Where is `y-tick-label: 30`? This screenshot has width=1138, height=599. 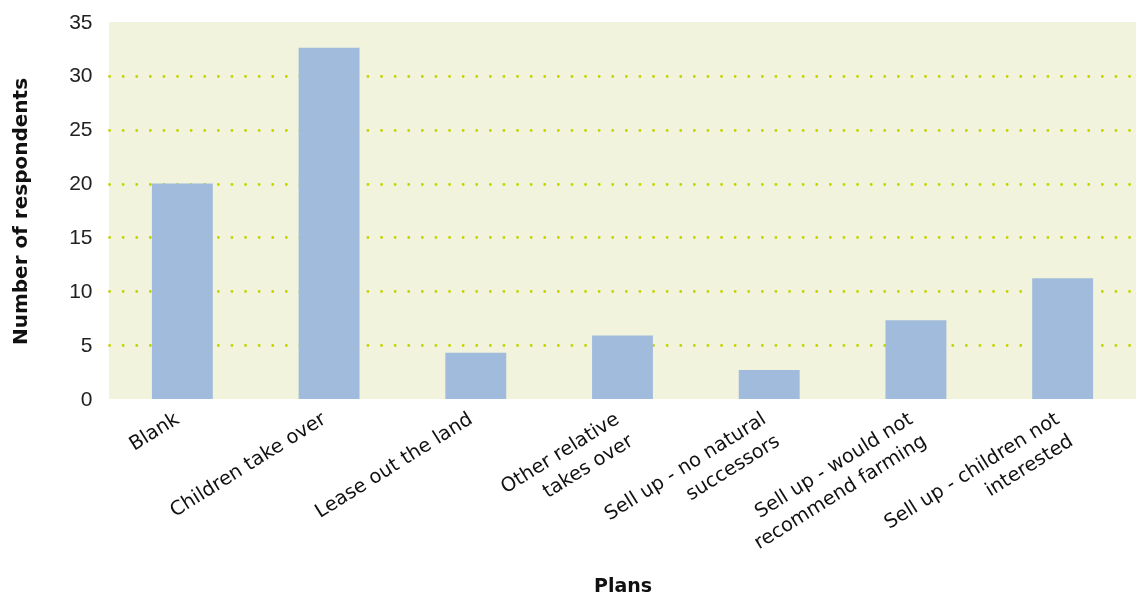
y-tick-label: 30 is located at coordinates (81, 75).